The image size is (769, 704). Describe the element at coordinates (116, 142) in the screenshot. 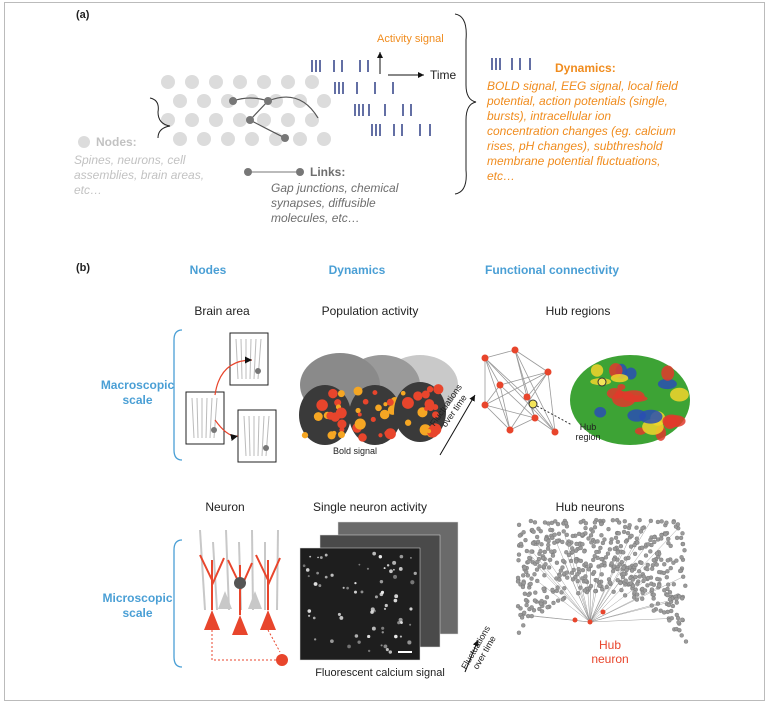

I see `nodes-title: Nodes:` at that location.